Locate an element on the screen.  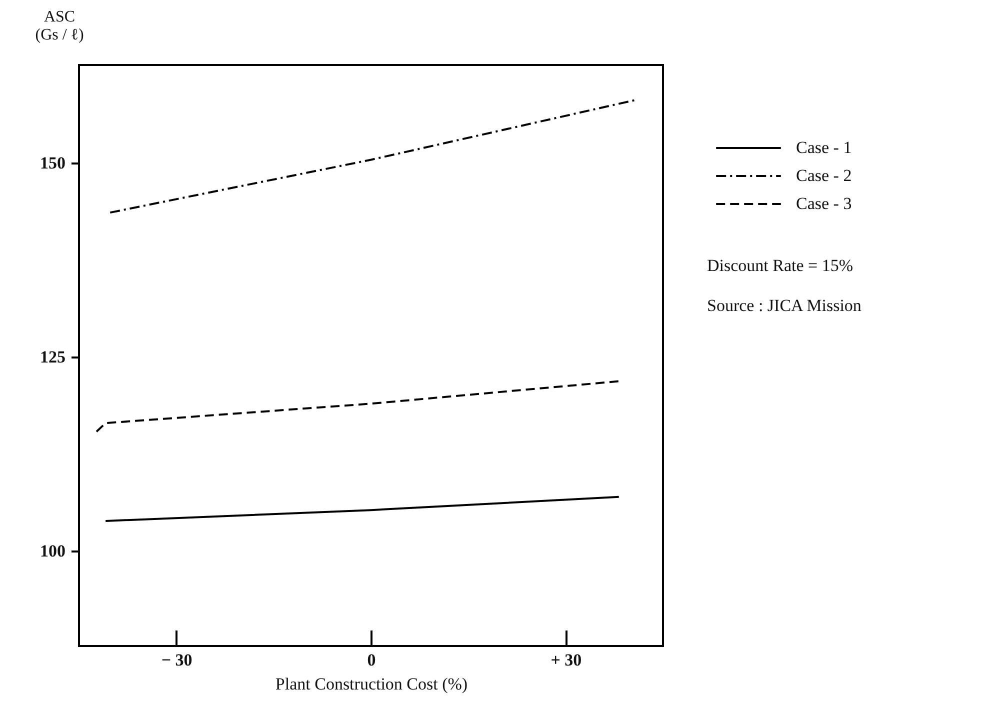
x-tick-label: + 30 is located at coordinates (566, 660).